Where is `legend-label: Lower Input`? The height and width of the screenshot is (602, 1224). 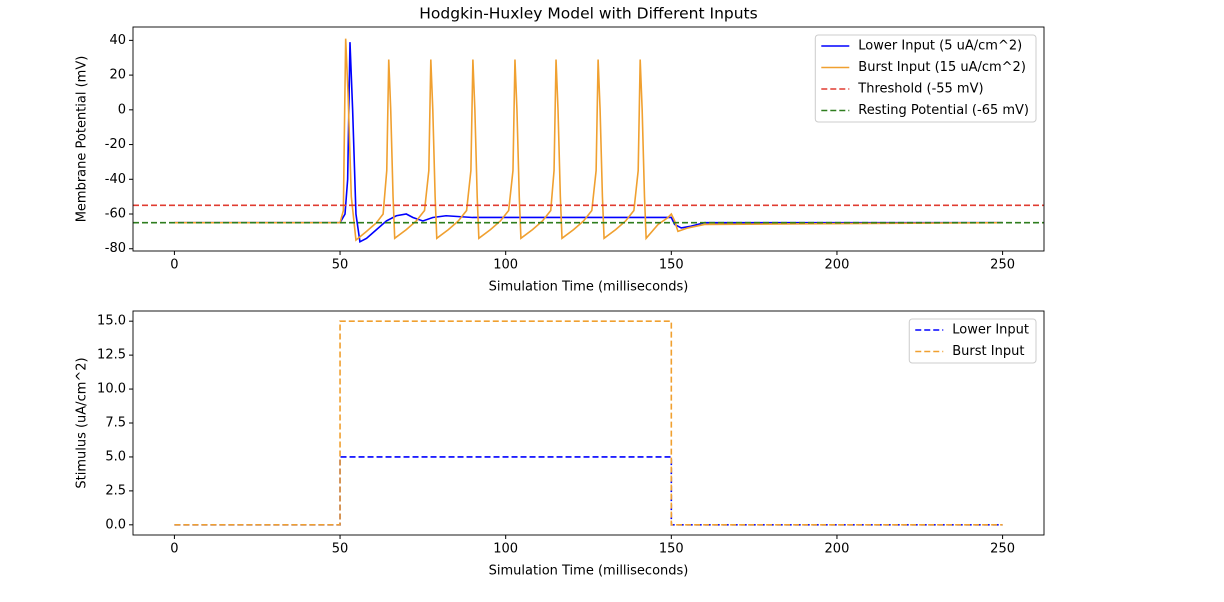
legend-label: Lower Input is located at coordinates (990, 330).